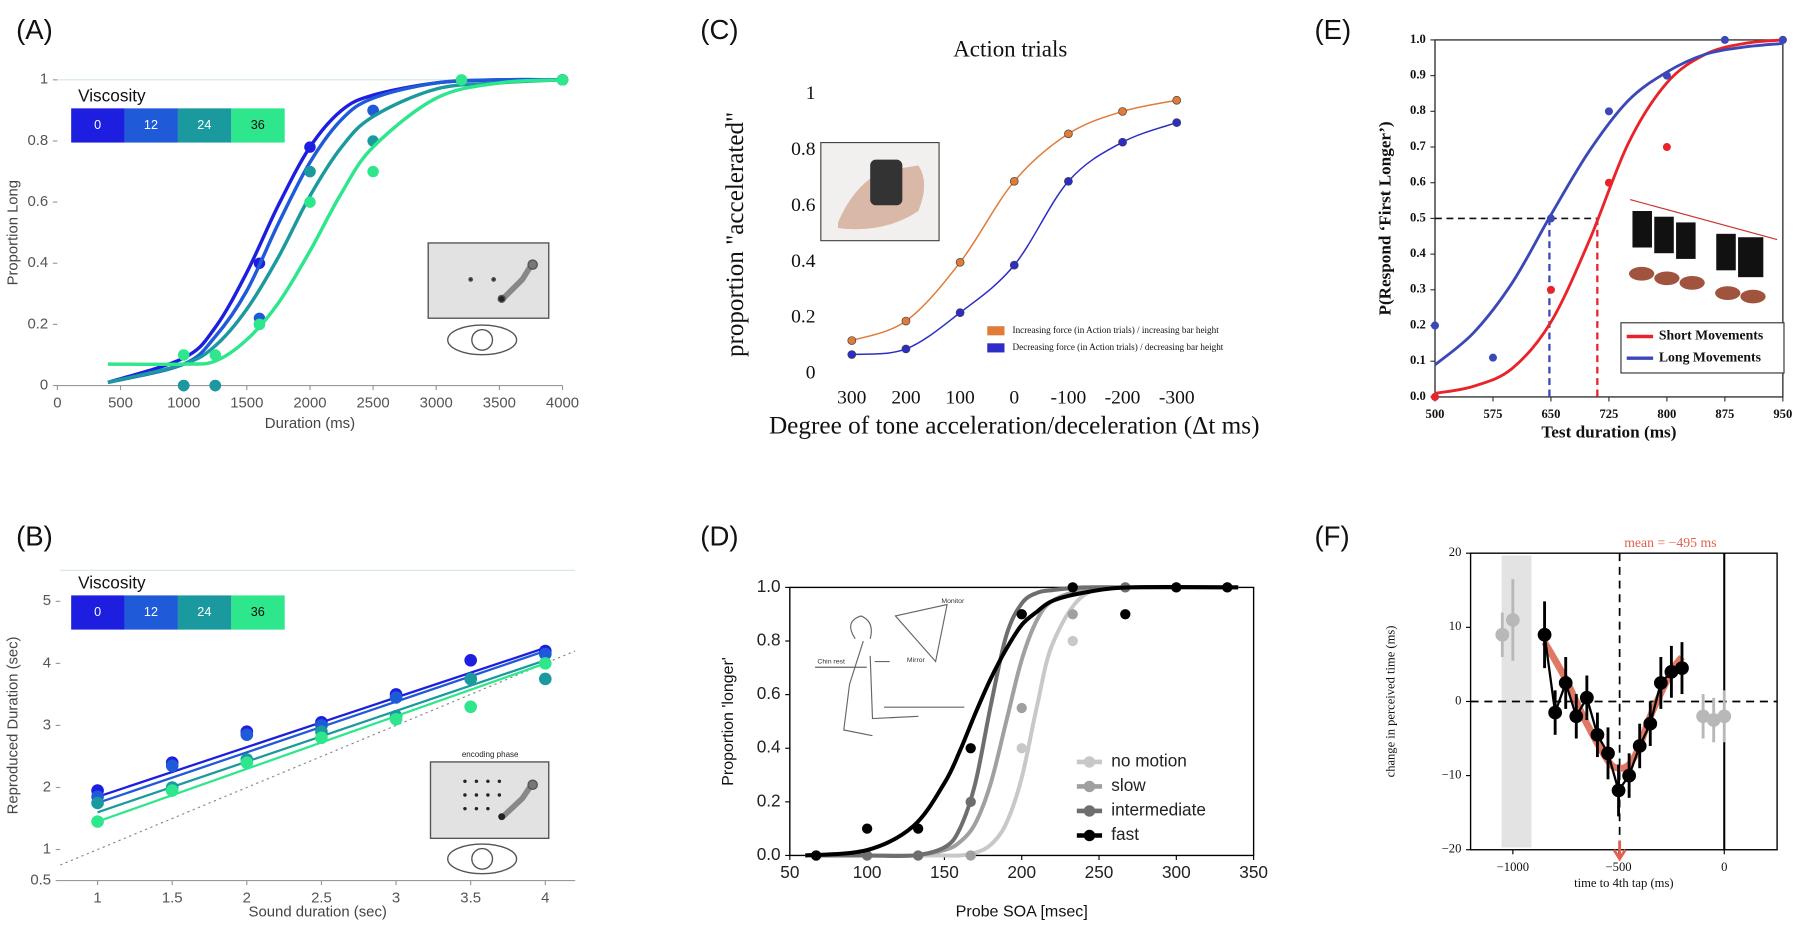 The width and height of the screenshot is (1800, 933). Describe the element at coordinates (944, 872) in the screenshot. I see `x-tick-label: 150` at that location.